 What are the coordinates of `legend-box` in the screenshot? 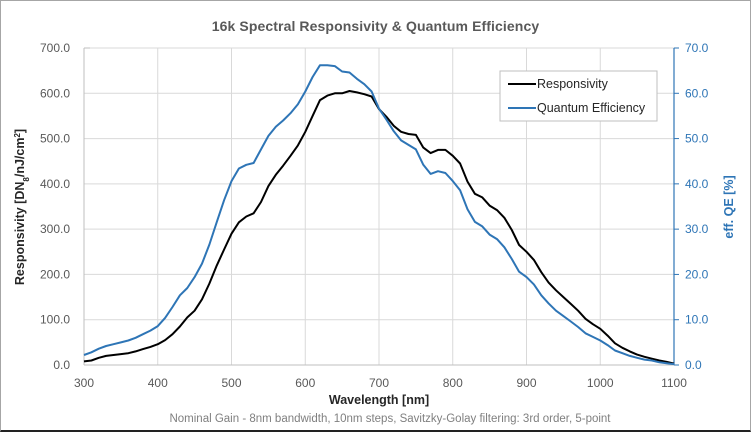 It's located at (578, 96).